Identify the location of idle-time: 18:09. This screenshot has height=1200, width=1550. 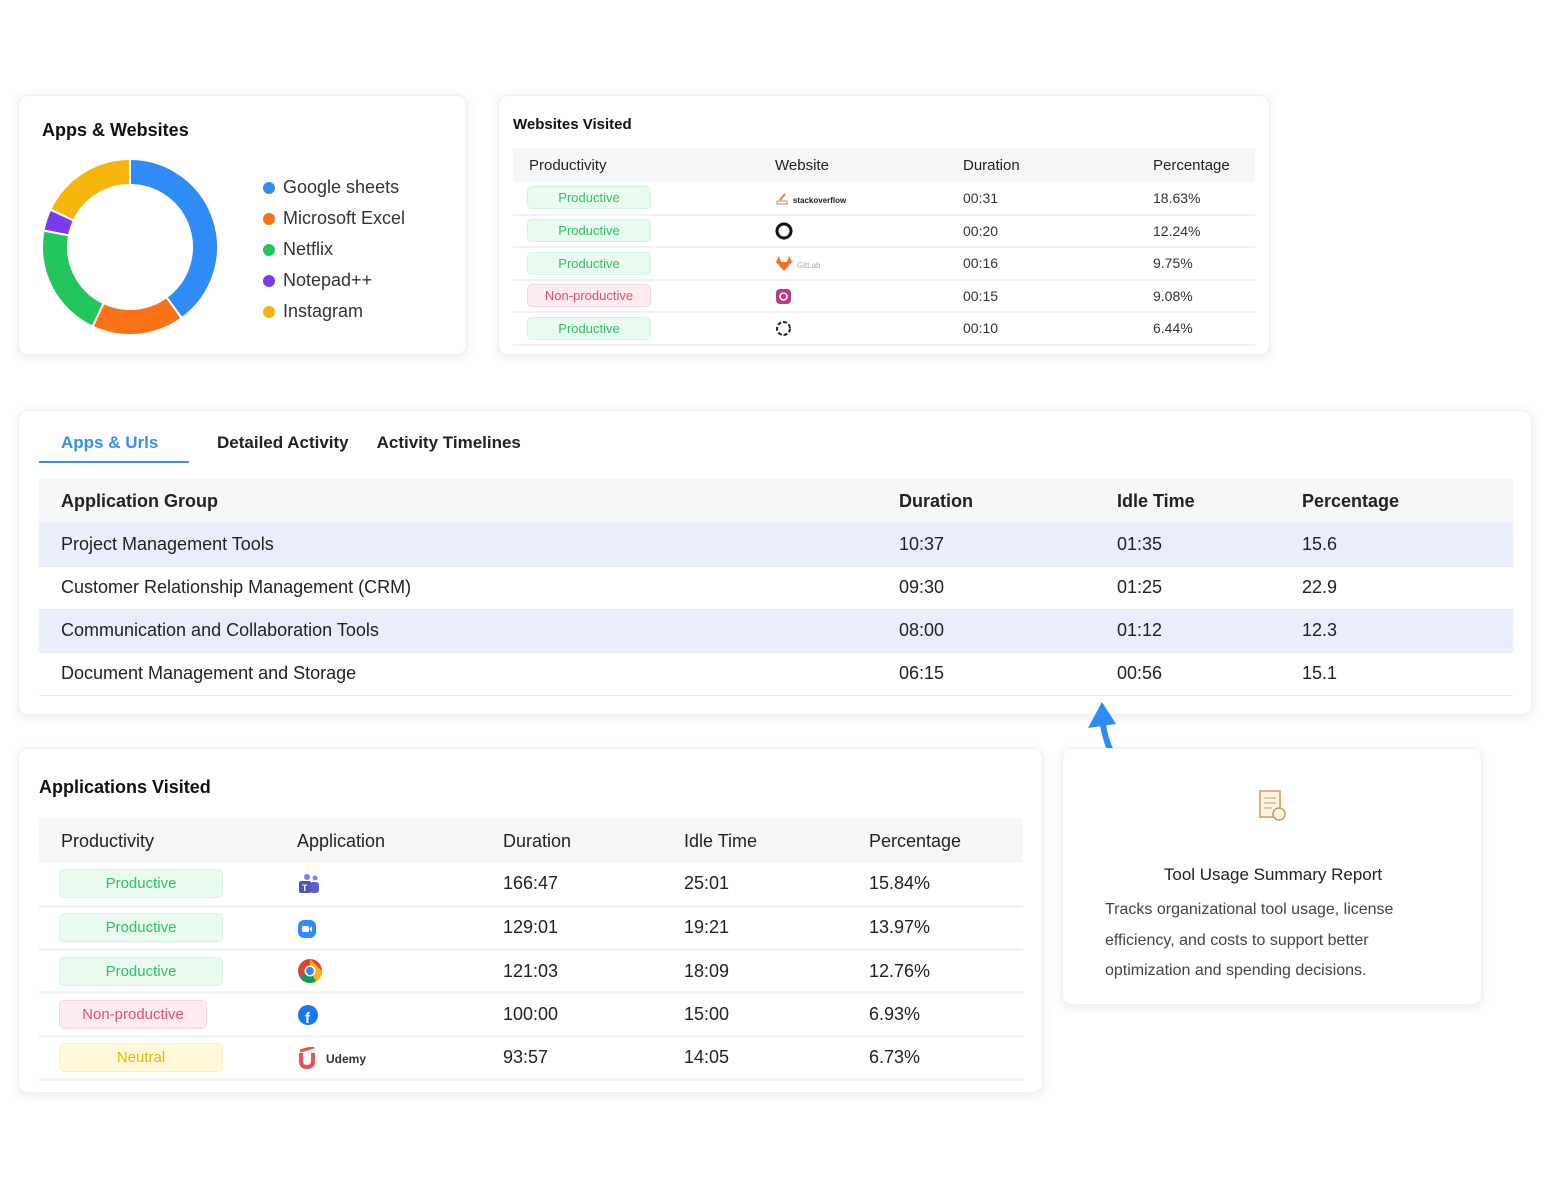
(776, 972).